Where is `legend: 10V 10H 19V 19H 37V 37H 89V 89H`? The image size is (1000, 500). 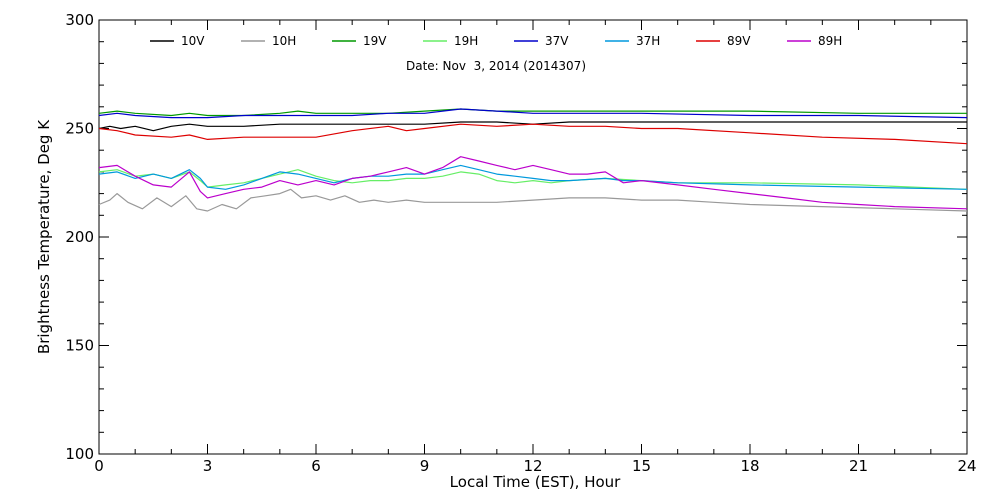 legend: 10V 10H 19V 19H 37V 37H 89V 89H is located at coordinates (496, 41).